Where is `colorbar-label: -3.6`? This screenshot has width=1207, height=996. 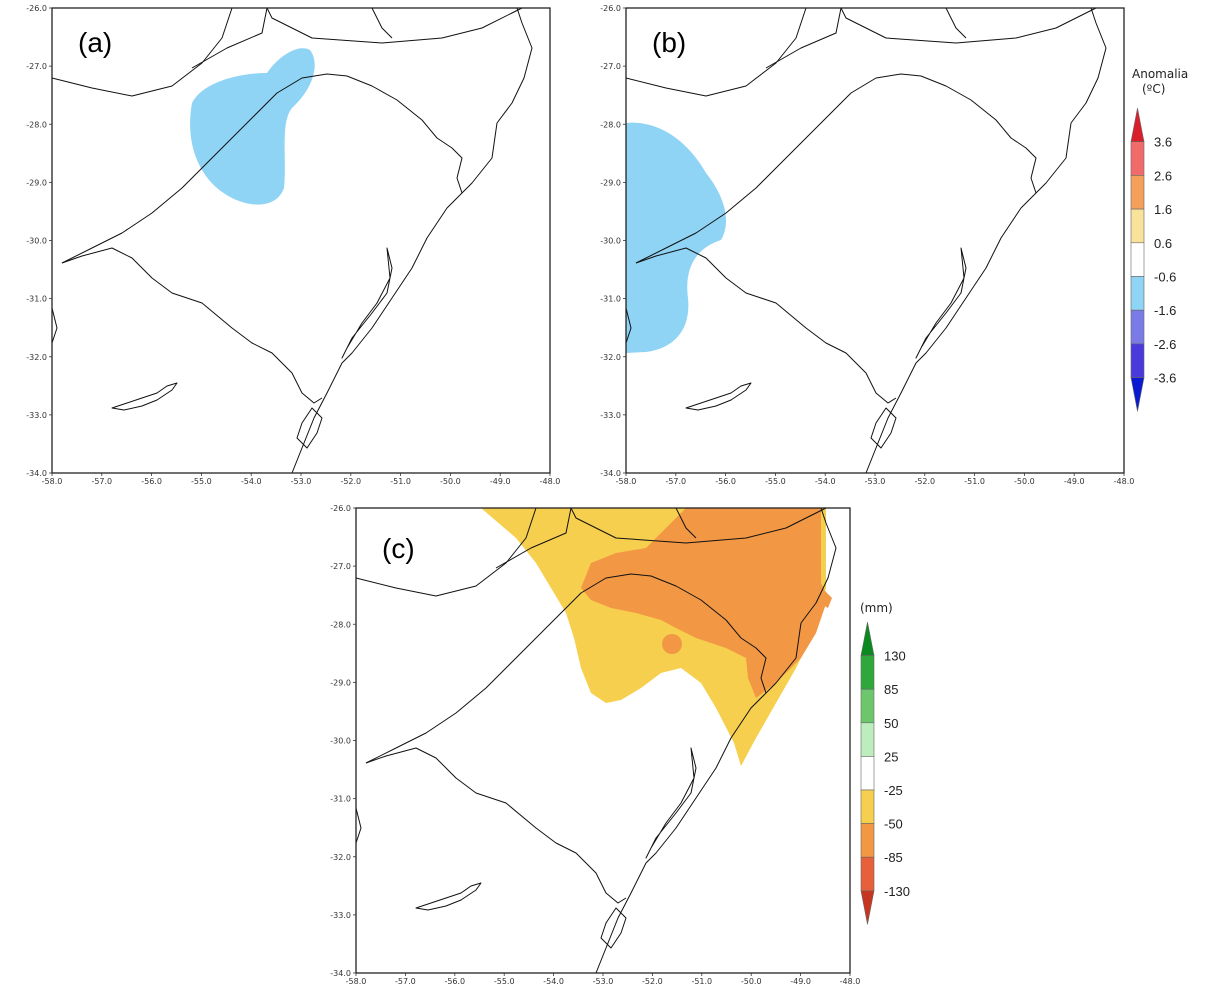
colorbar-label: -3.6 is located at coordinates (1165, 378).